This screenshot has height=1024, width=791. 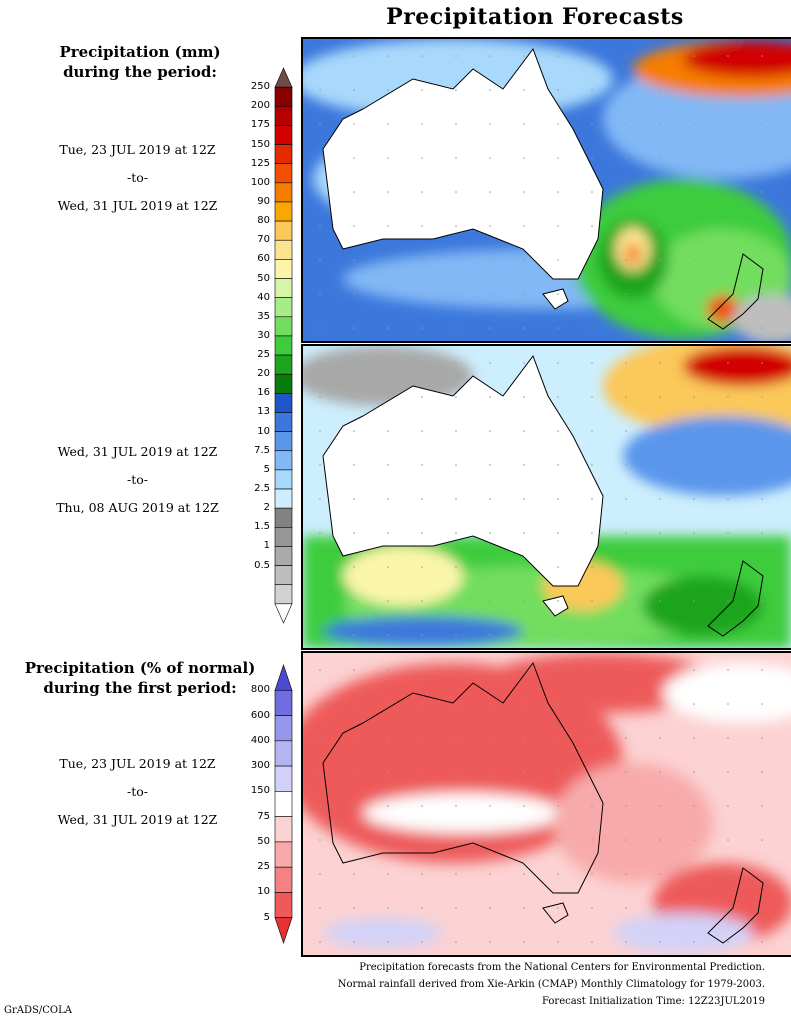 I want to click on grads-credit: GrADS/COLA, so click(x=38, y=1010).